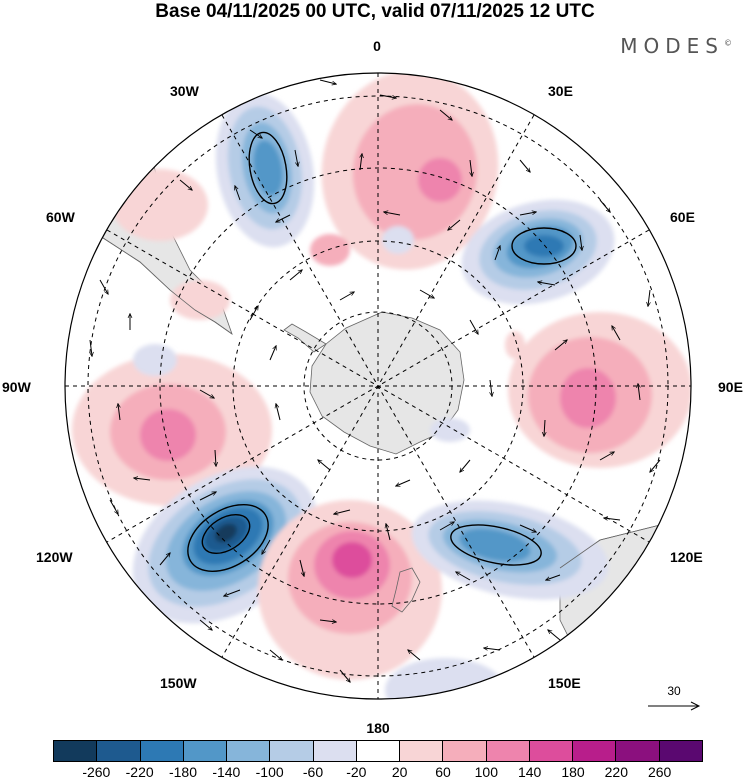  What do you see at coordinates (616, 772) in the screenshot?
I see `colorbar-tick-label: 220` at bounding box center [616, 772].